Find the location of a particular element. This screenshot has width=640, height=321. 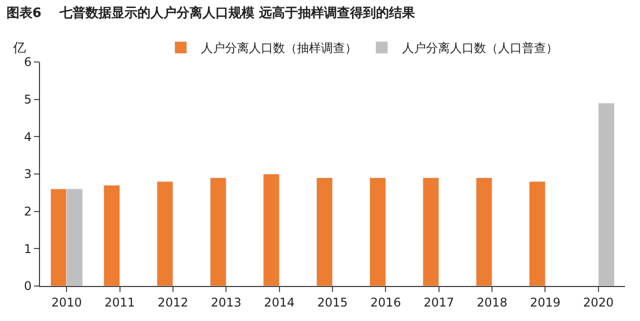

legend-label: 人户分离人口数（人口普查） is located at coordinates (480, 48).